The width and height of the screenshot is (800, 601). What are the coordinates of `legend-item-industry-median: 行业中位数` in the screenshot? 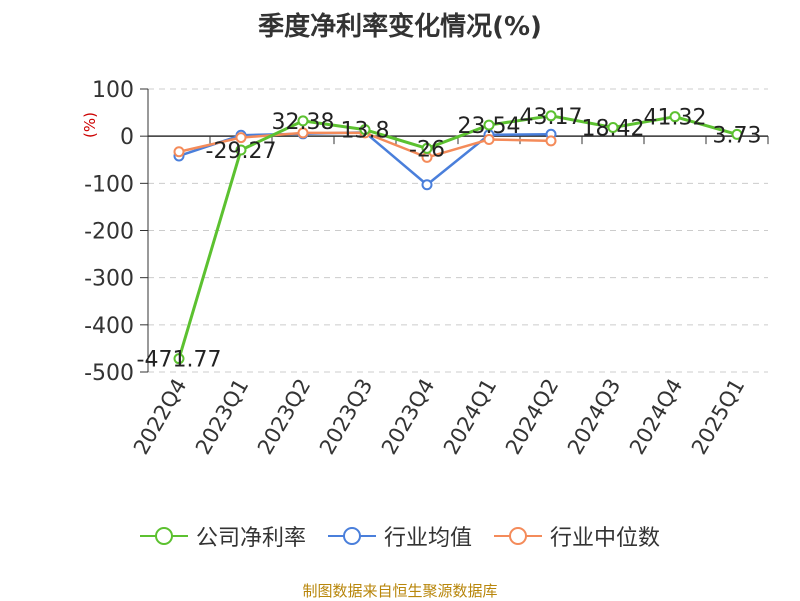 It's located at (577, 536).